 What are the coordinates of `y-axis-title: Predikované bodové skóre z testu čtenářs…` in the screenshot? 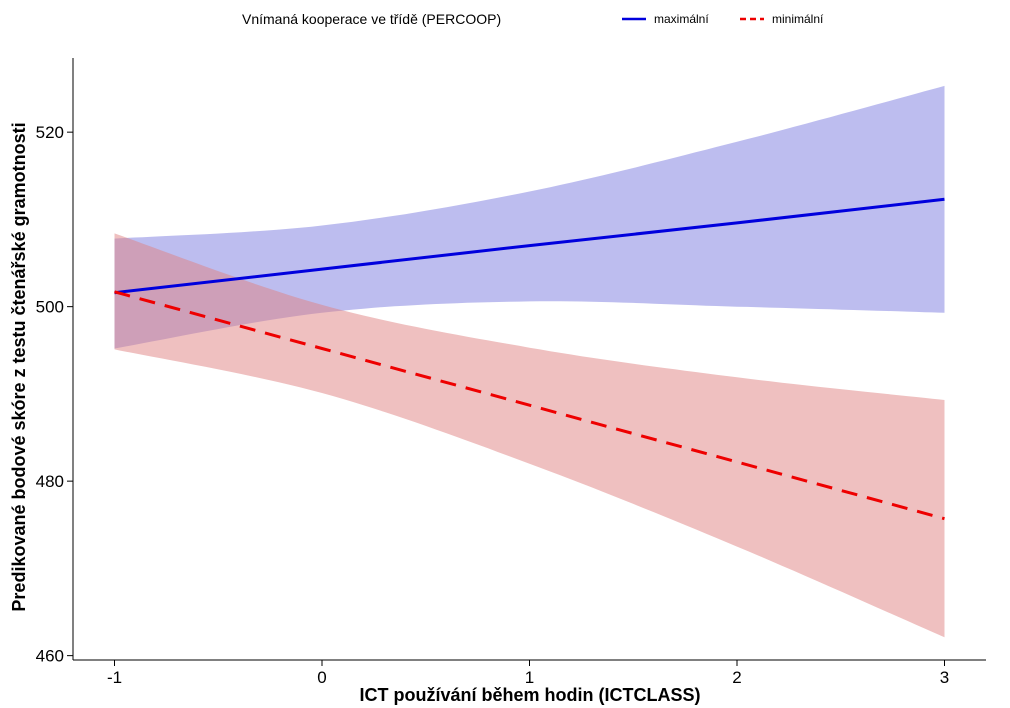 It's located at (19, 366).